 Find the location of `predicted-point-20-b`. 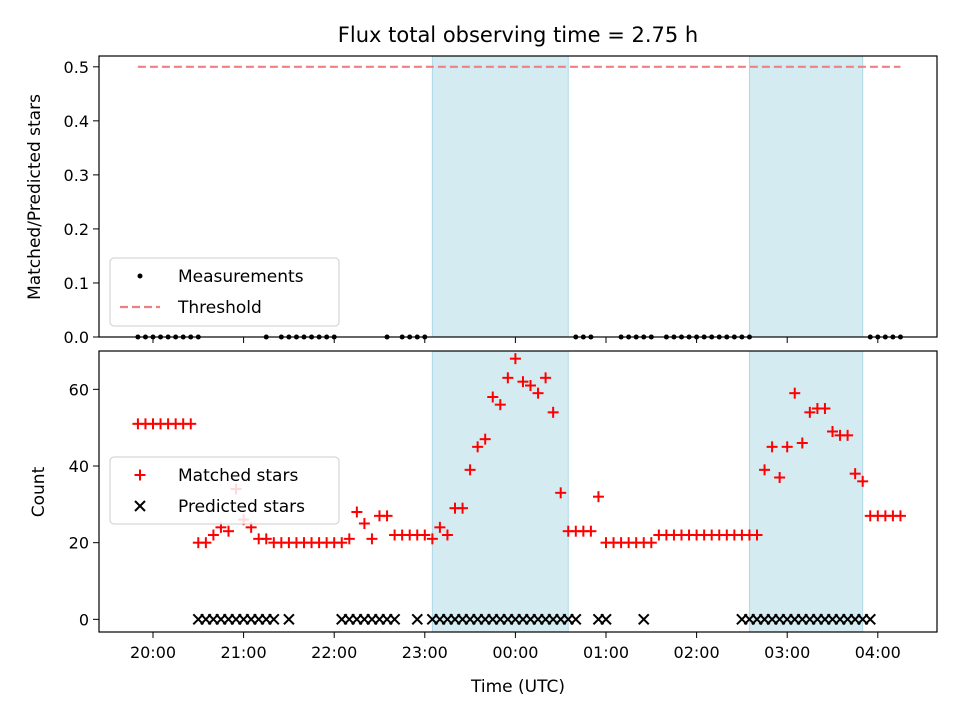

predicted-point-20-b is located at coordinates (417, 619).